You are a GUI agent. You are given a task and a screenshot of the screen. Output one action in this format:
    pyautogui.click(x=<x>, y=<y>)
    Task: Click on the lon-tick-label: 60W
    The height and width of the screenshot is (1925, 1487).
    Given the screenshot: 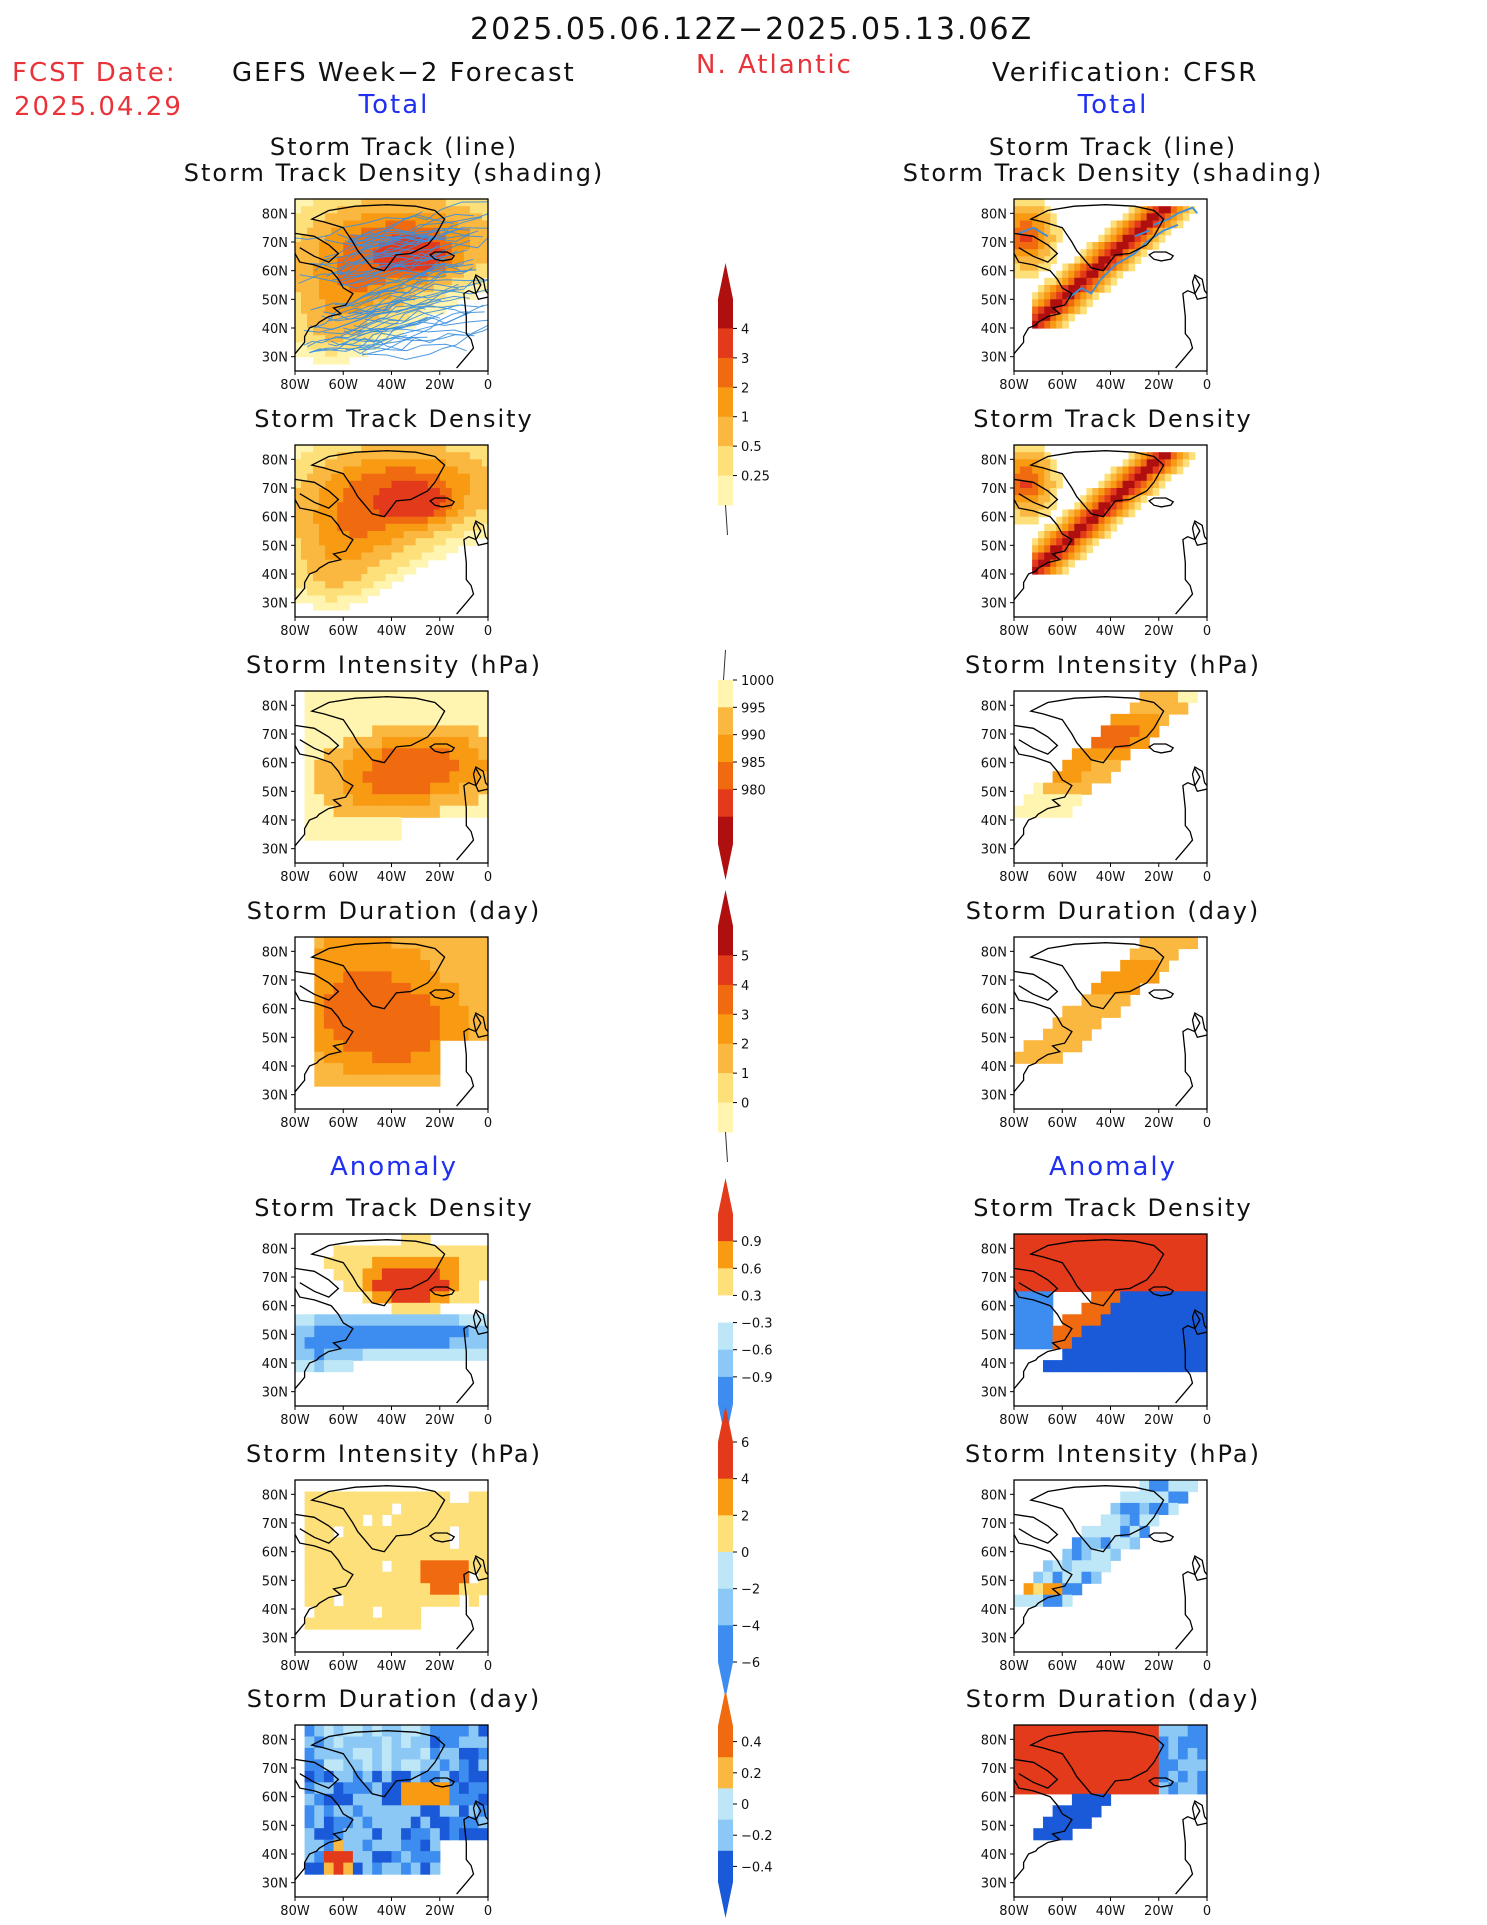 What is the action you would take?
    pyautogui.click(x=1063, y=1666)
    